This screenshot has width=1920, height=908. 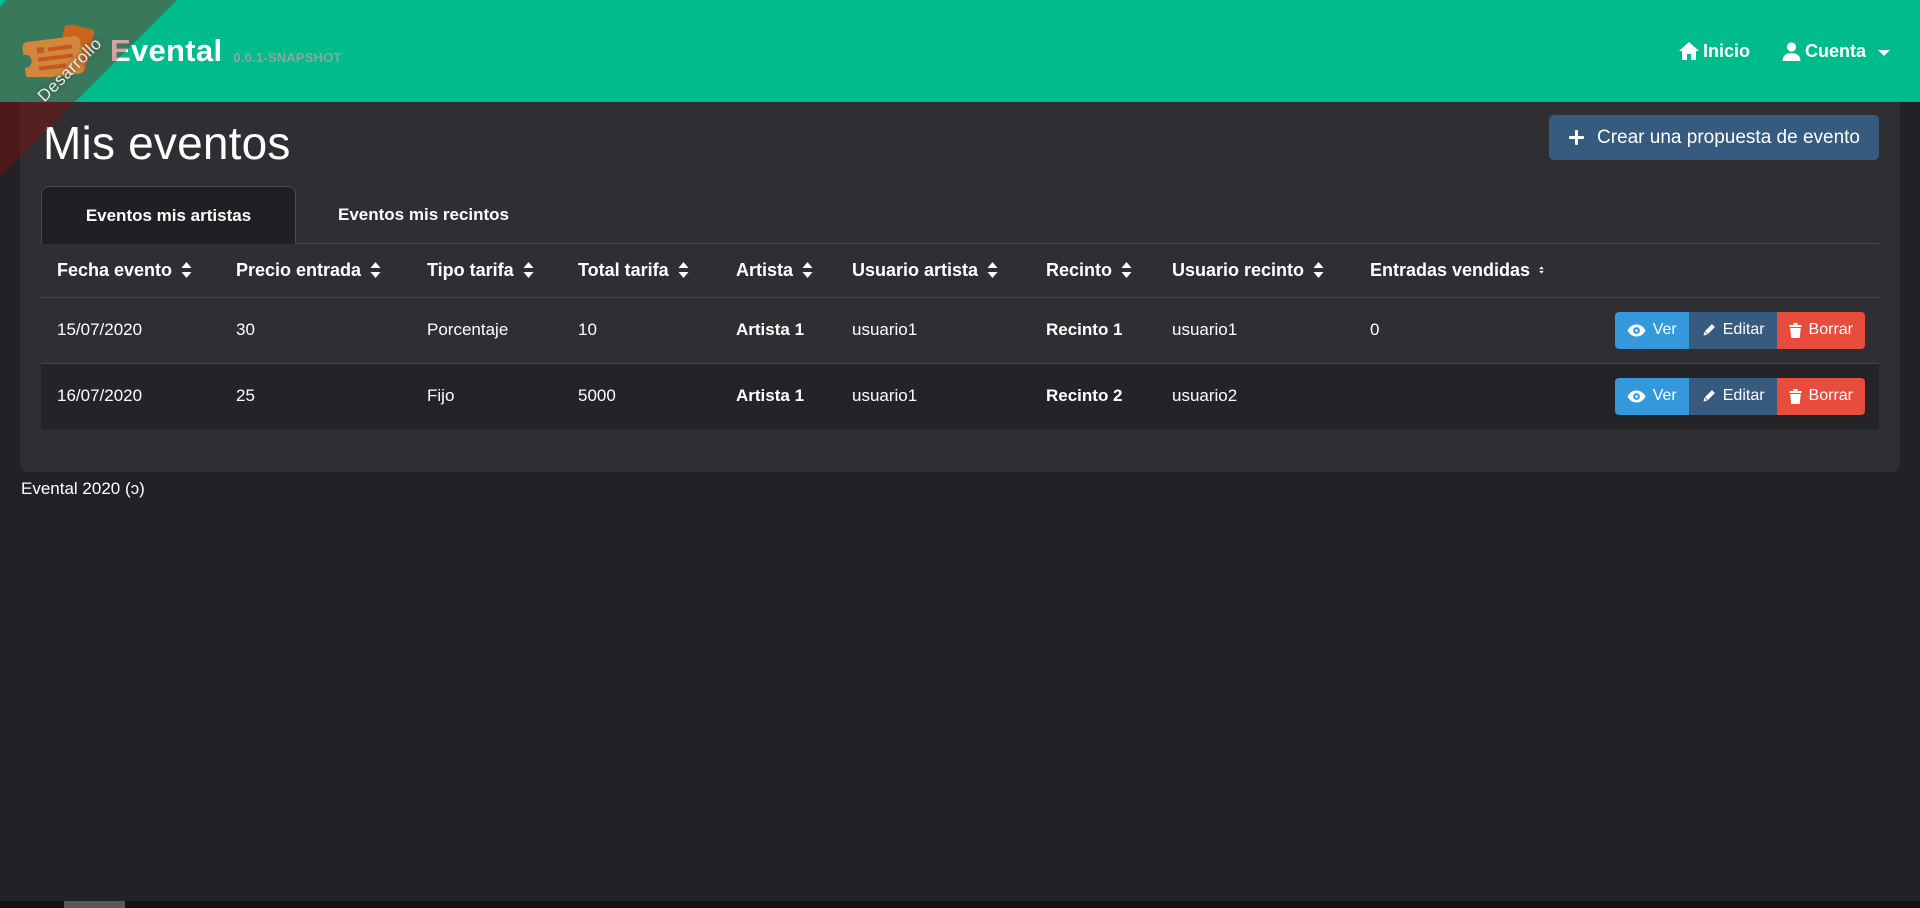 I want to click on col-header-recinto: Recinto, so click(x=1093, y=270).